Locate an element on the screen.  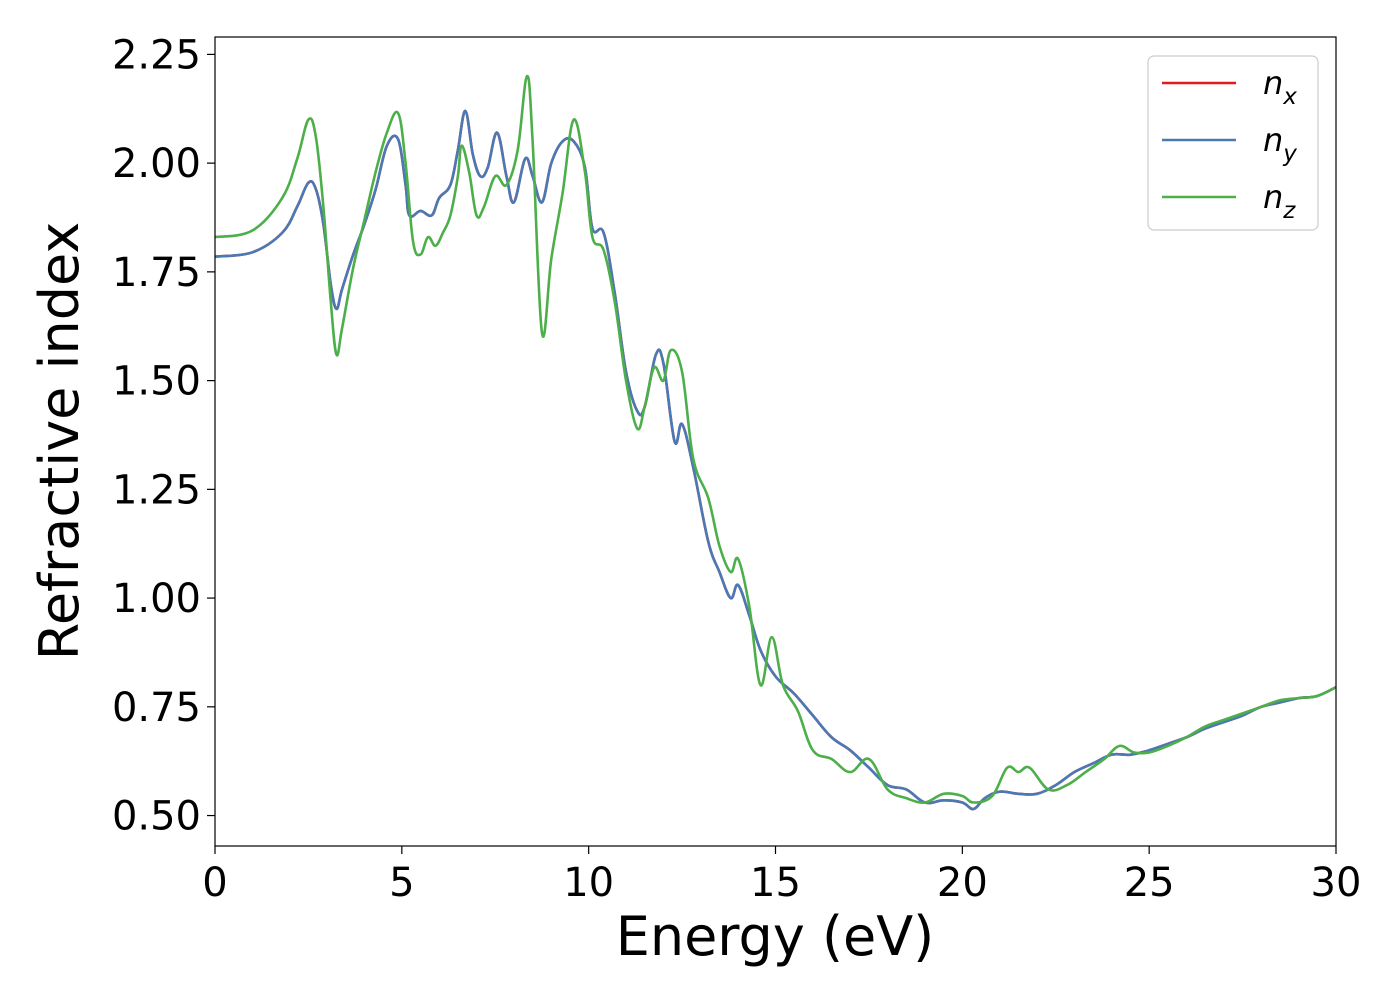
y-tick-label: 0.75 is located at coordinates (156, 708).